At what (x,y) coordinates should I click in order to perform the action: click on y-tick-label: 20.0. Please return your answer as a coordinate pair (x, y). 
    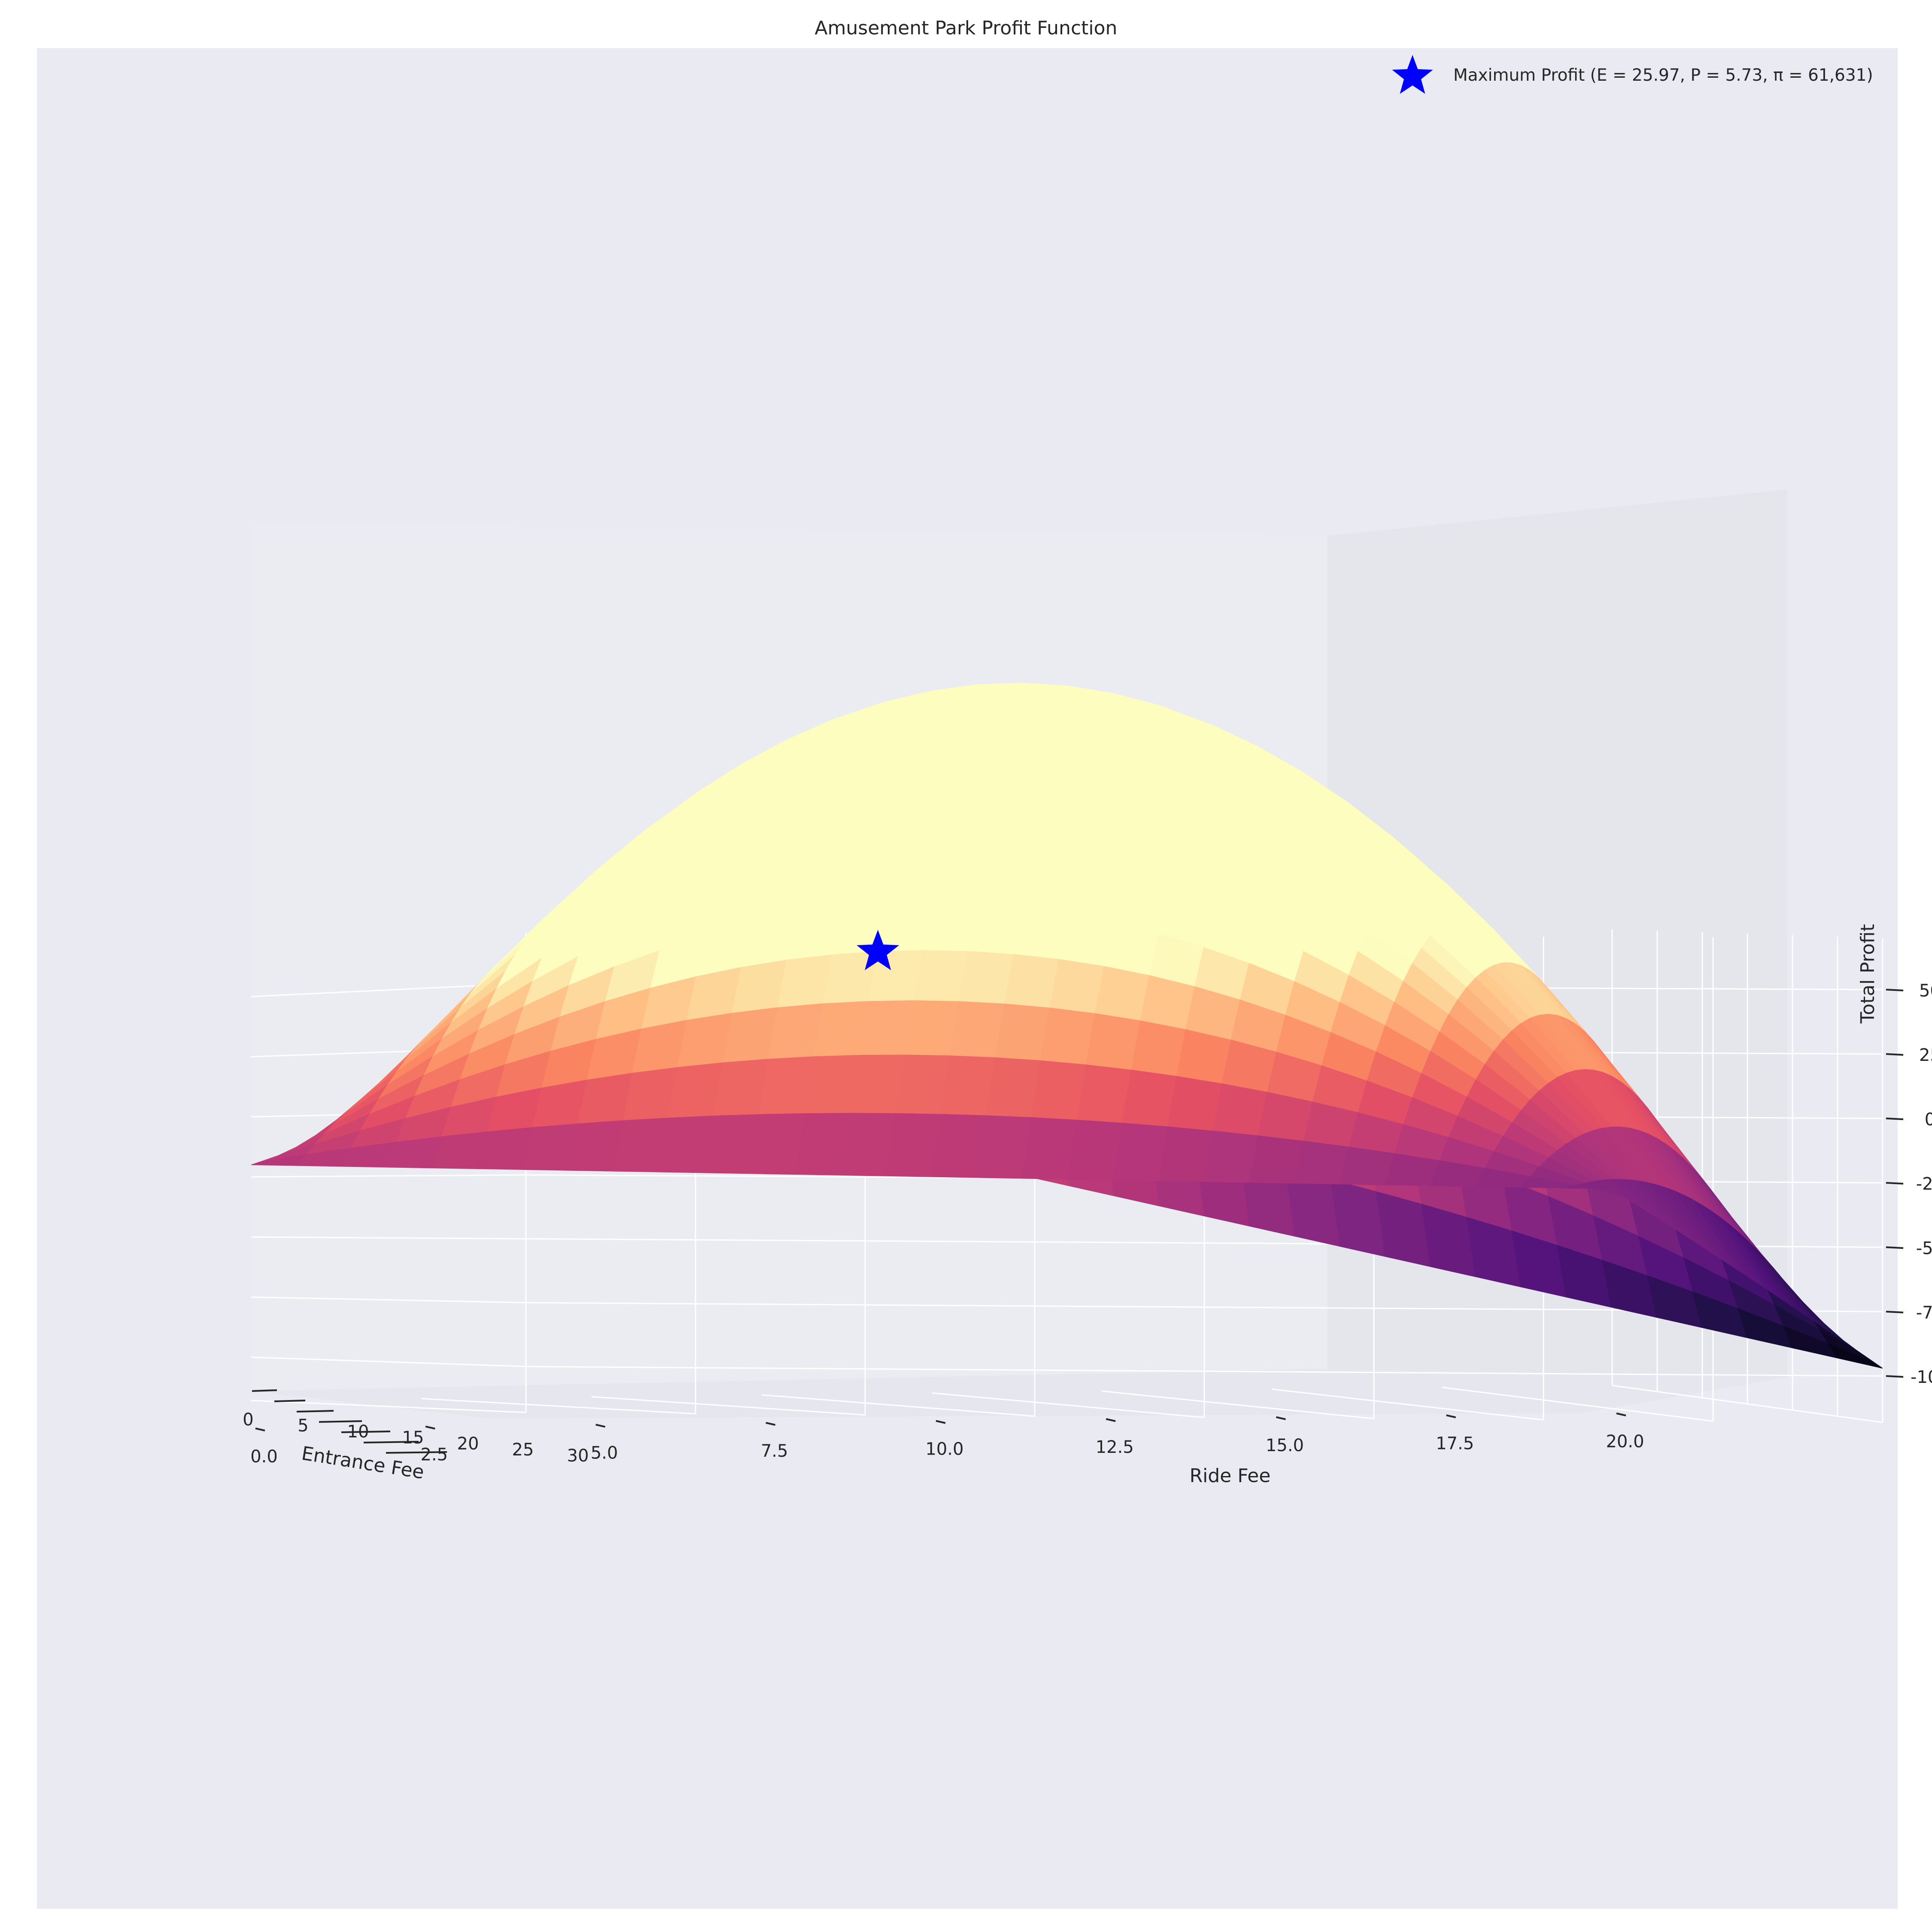
    Looking at the image, I should click on (1625, 1442).